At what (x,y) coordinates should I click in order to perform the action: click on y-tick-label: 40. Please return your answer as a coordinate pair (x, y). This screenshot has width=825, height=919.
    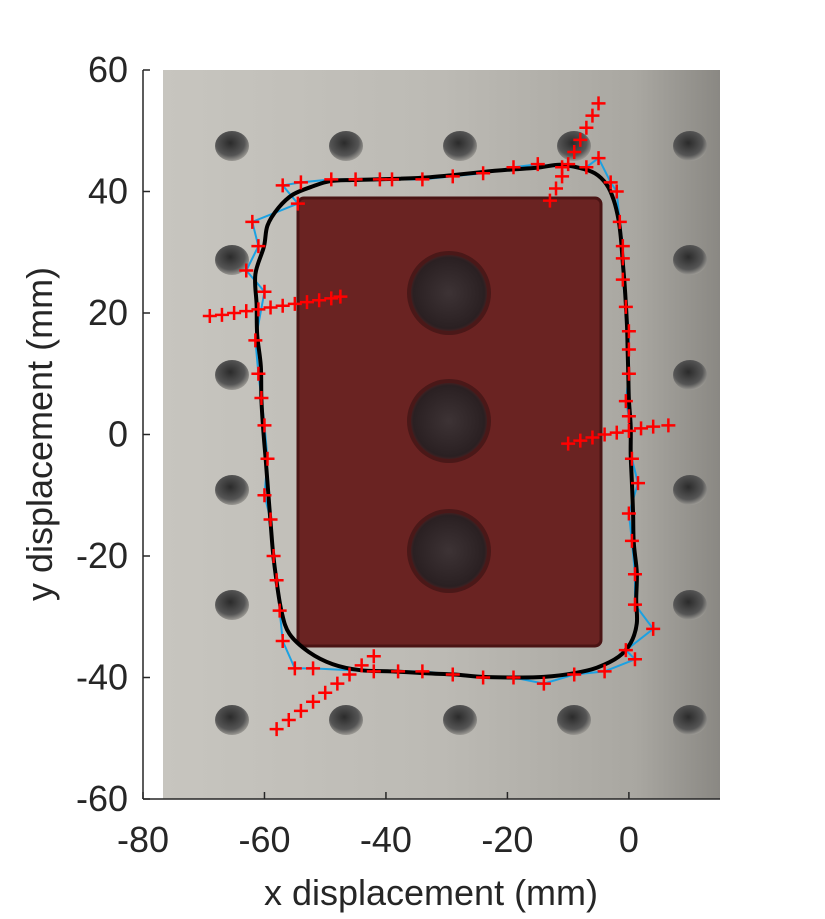
    Looking at the image, I should click on (108, 191).